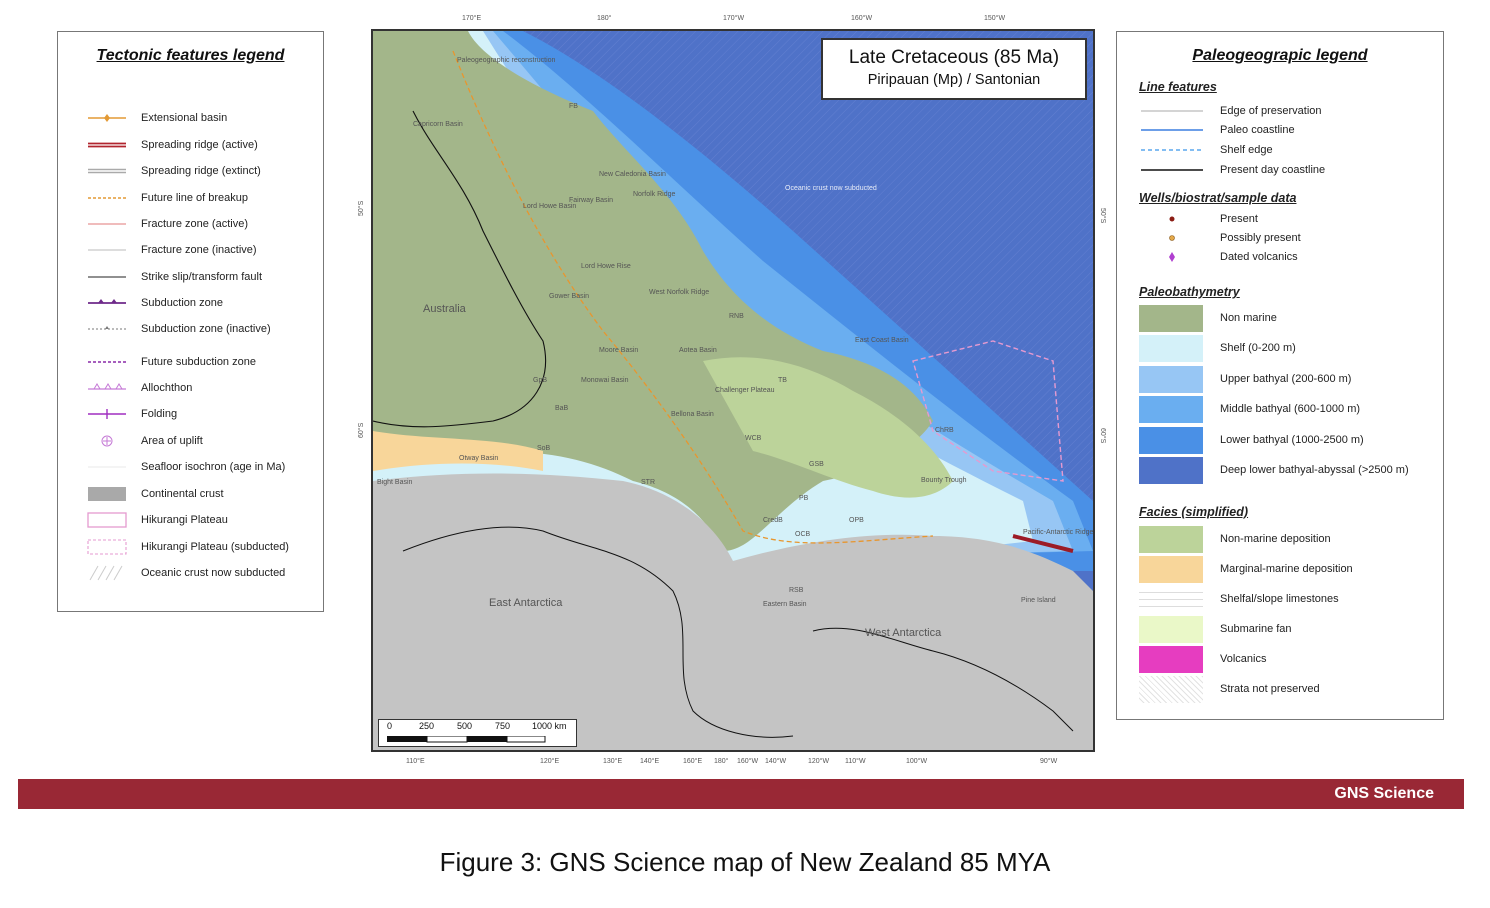 The width and height of the screenshot is (1490, 908). I want to click on well-label-volcanics: Dated volcanics, so click(1259, 257).